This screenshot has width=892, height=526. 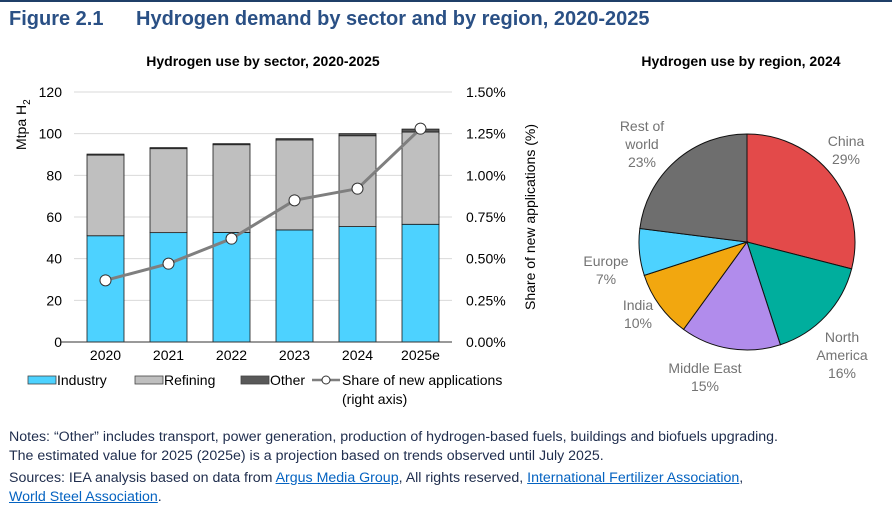 I want to click on pie-label-pct: 23%, so click(x=642, y=162).